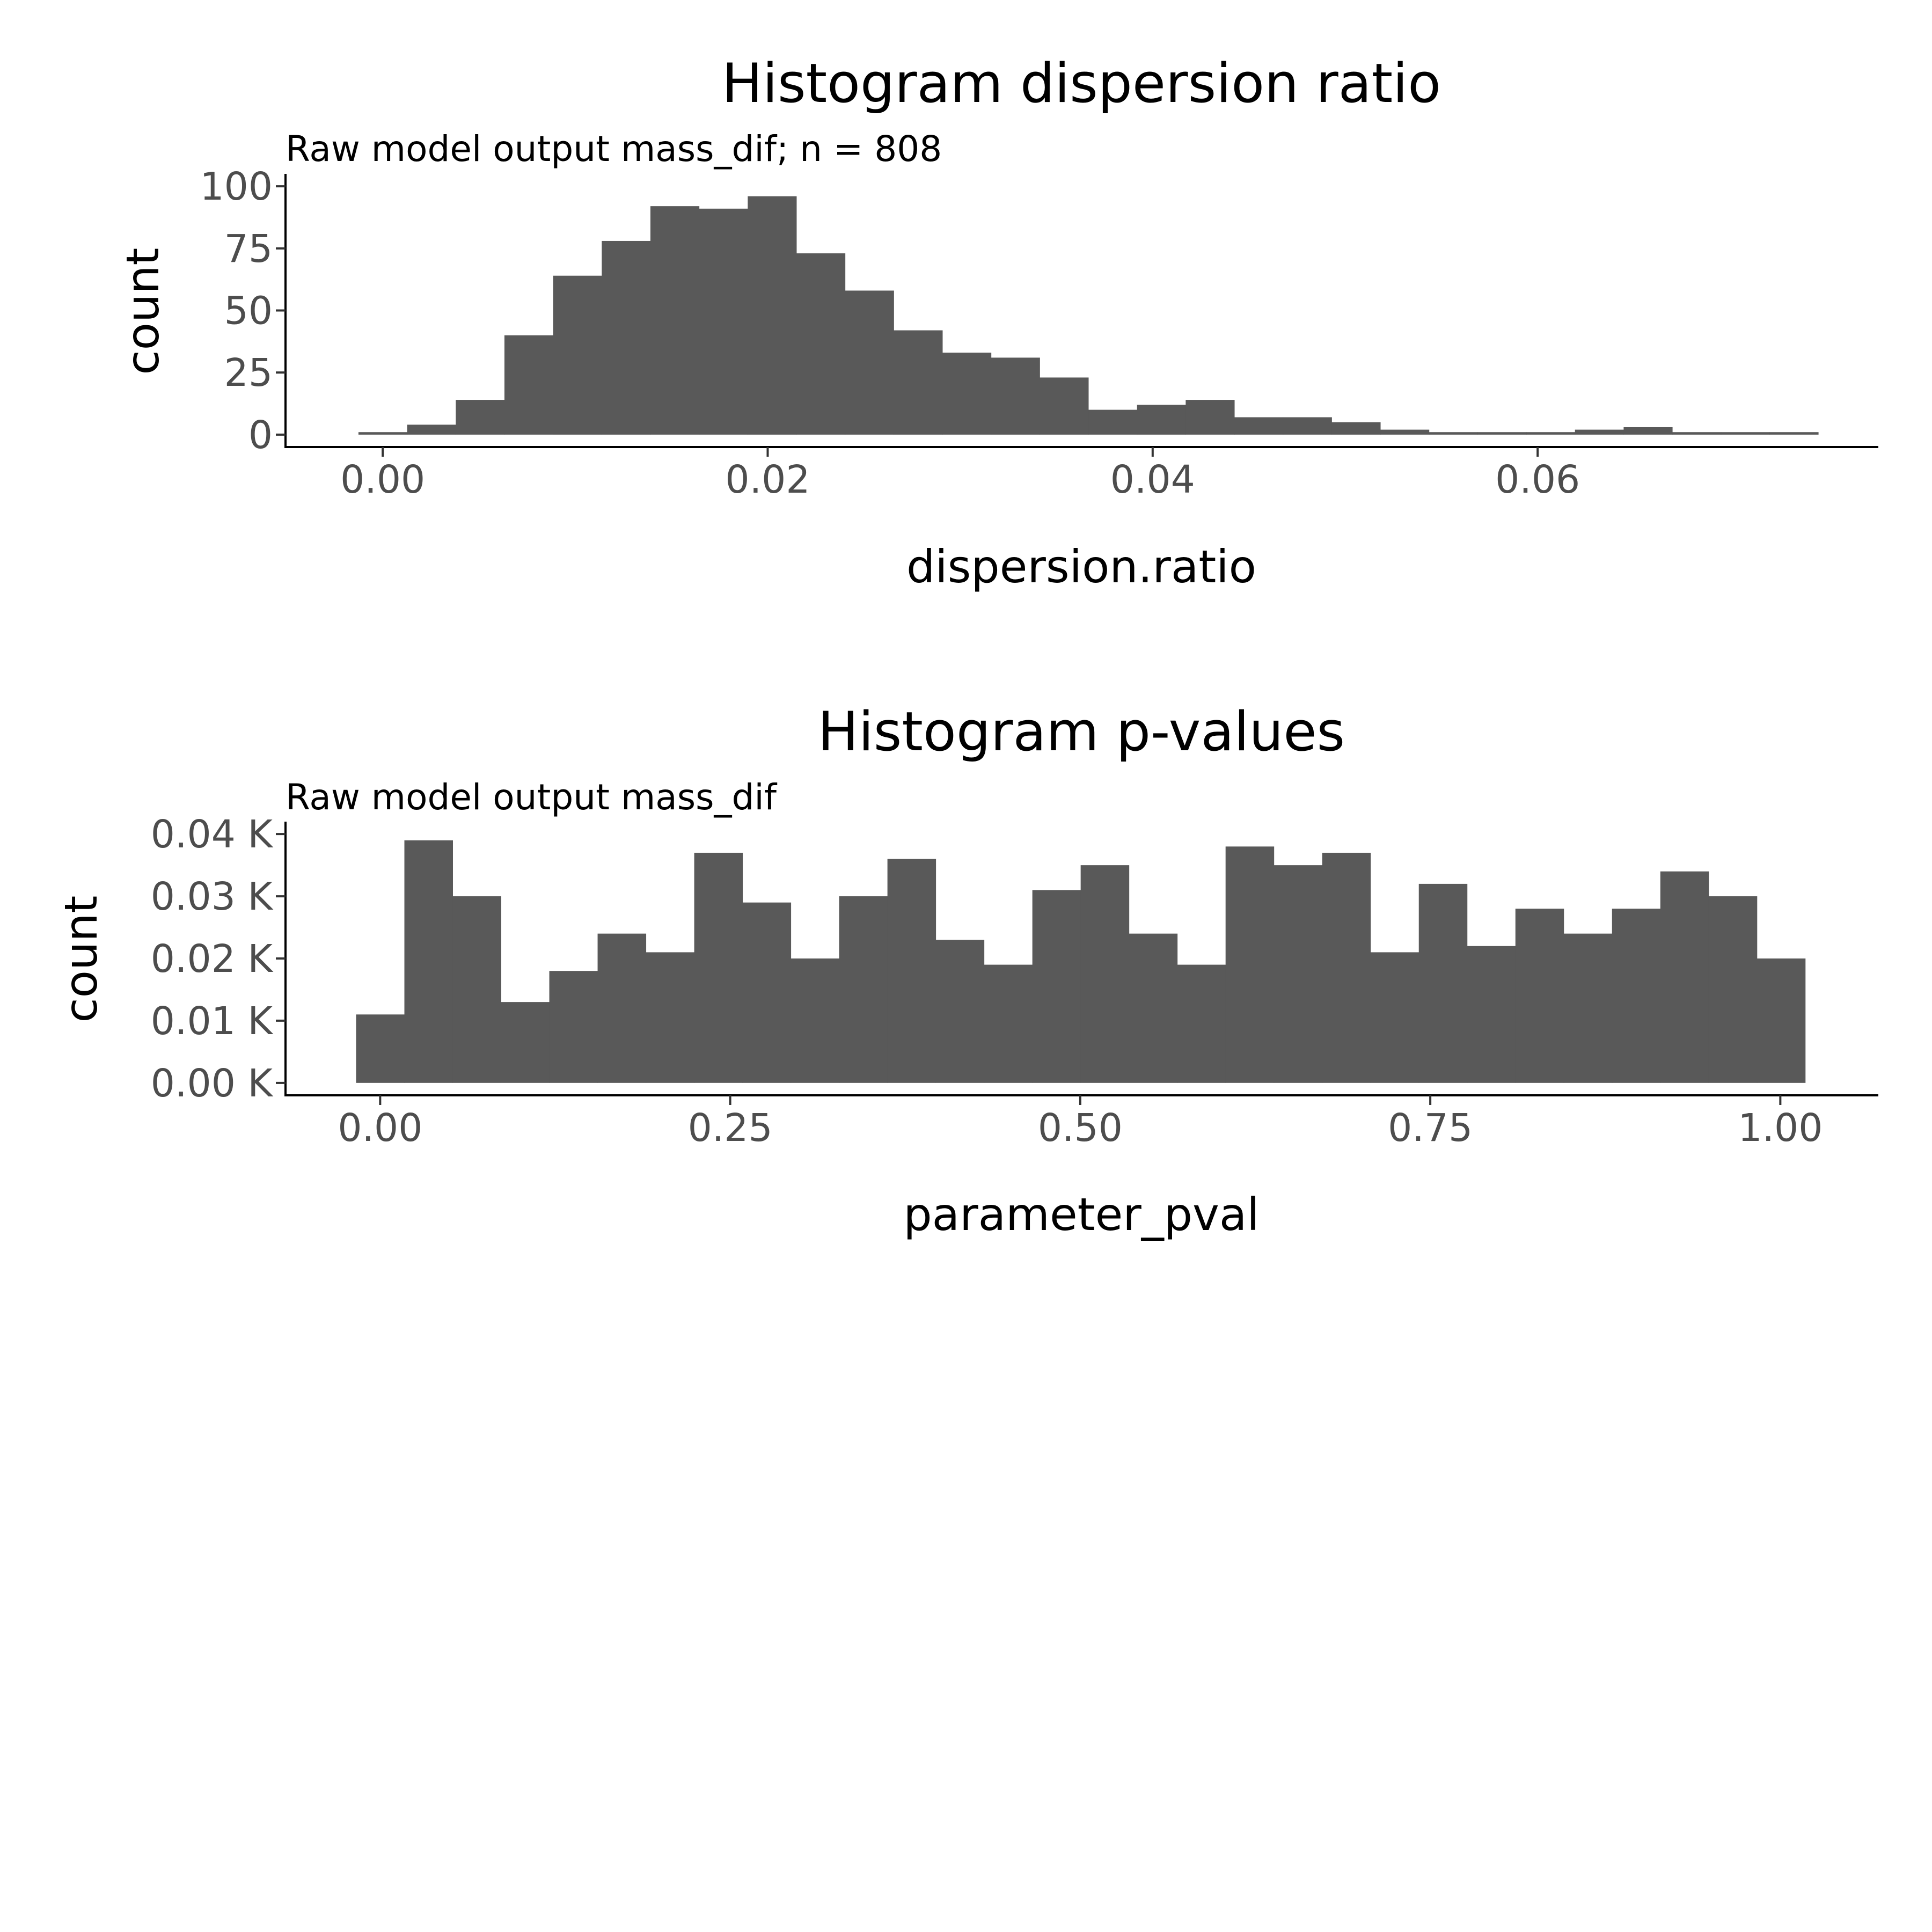  What do you see at coordinates (614, 149) in the screenshot?
I see `chart-subtitle: Raw model output mass_dif; n = 808` at bounding box center [614, 149].